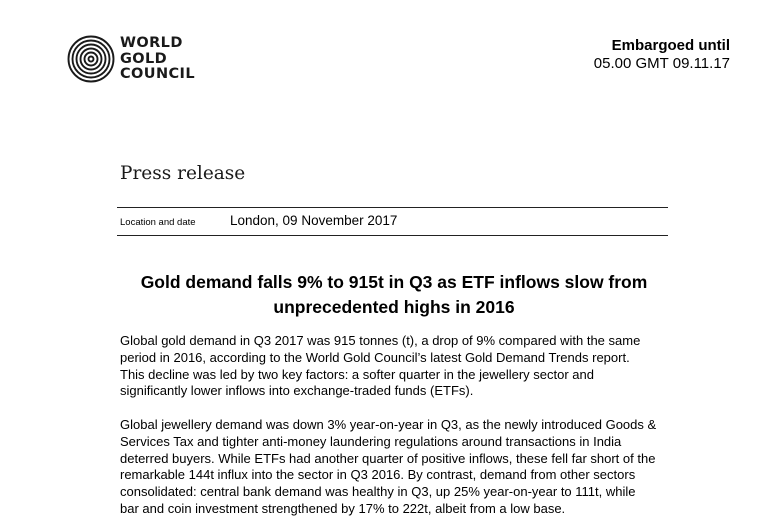  What do you see at coordinates (661, 63) in the screenshot?
I see `embargo-datetime: 05.00 GMT 09.11.17` at bounding box center [661, 63].